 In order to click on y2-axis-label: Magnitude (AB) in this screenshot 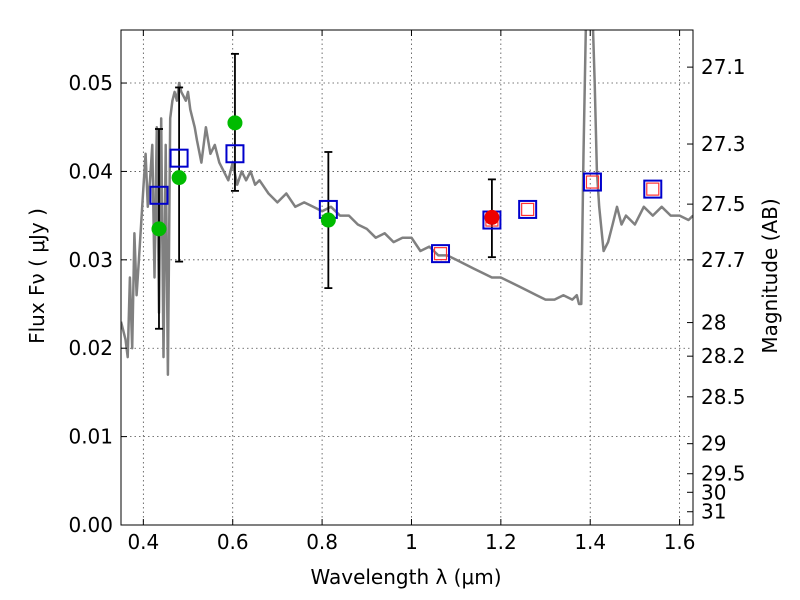, I will do `click(770, 275)`.